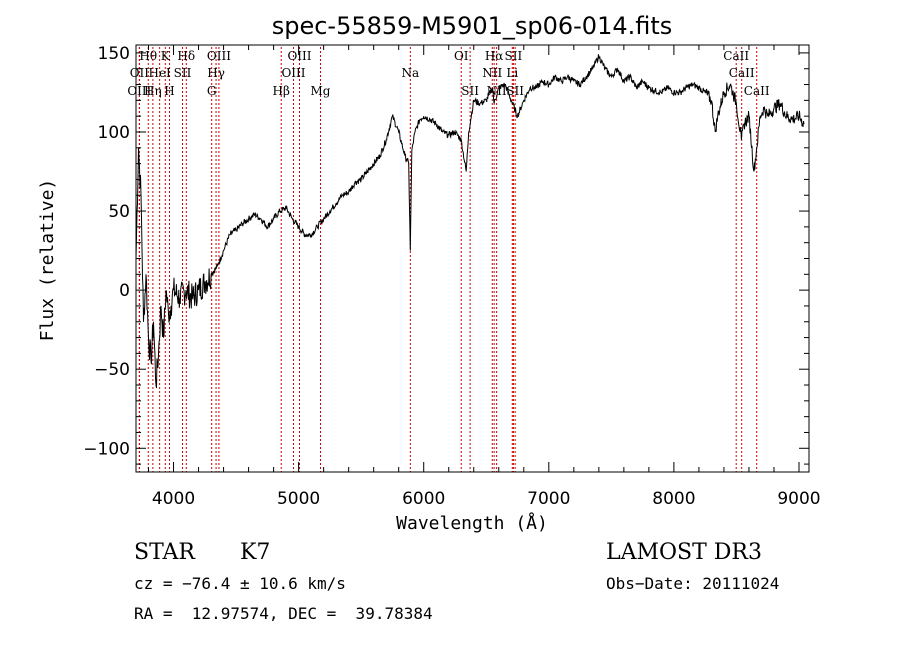 This screenshot has height=649, width=900. What do you see at coordinates (283, 613) in the screenshot?
I see `coordinates: RA = 12.97574, DEC = 39.78384` at bounding box center [283, 613].